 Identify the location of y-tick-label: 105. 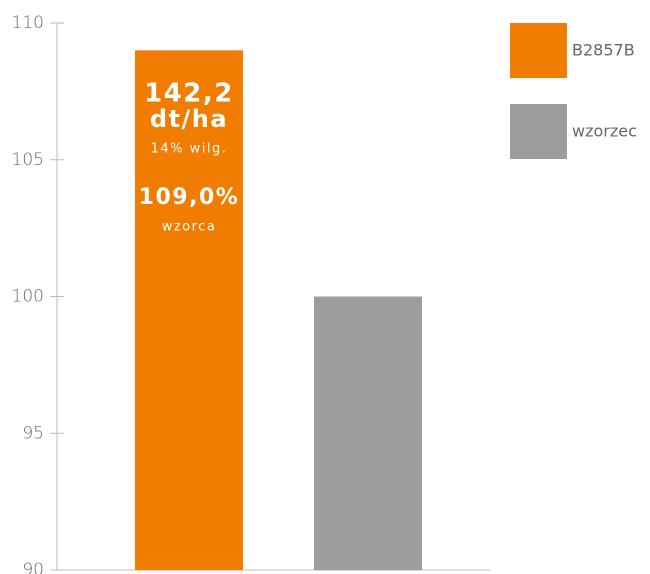
(28, 160).